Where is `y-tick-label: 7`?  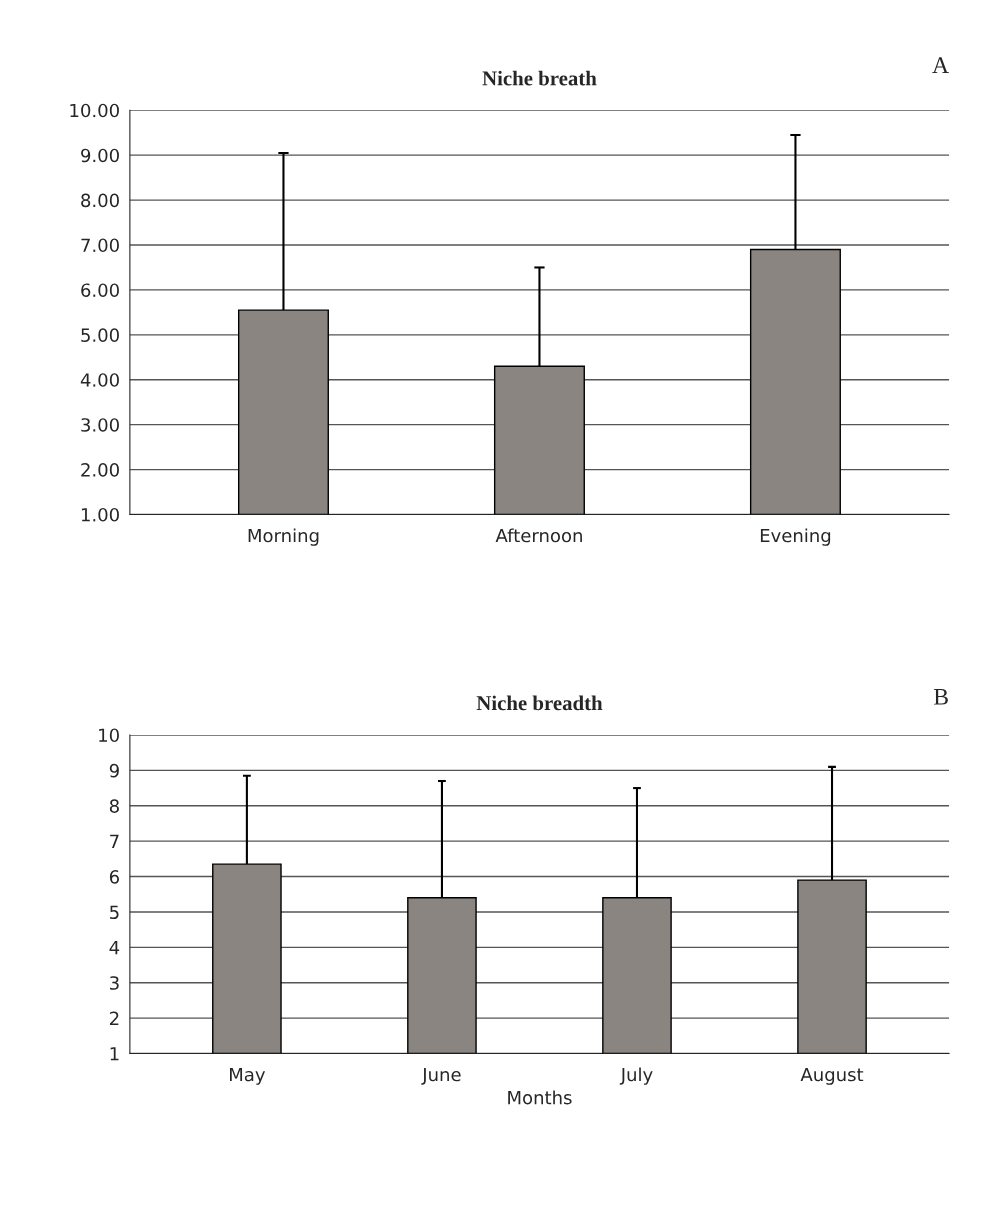
y-tick-label: 7 is located at coordinates (114, 841).